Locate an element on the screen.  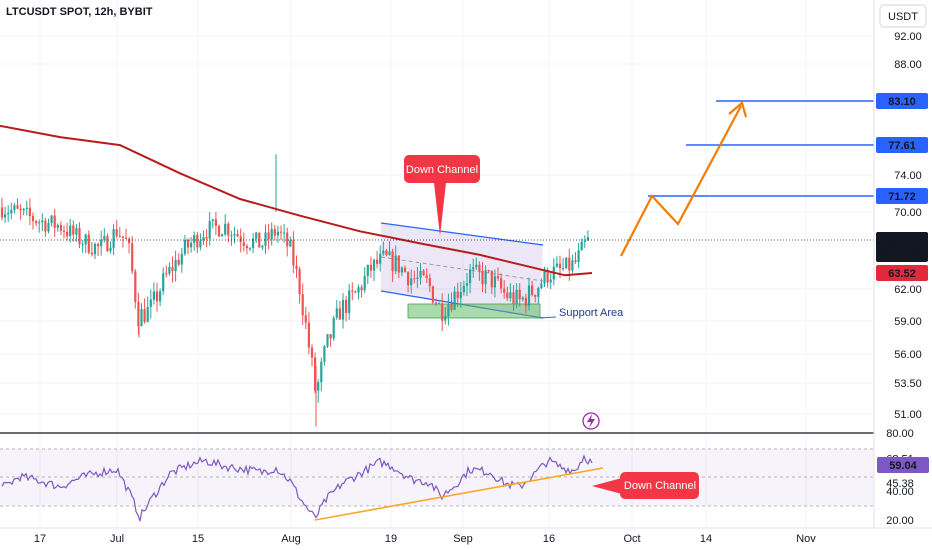
currency-button: USDT is located at coordinates (903, 16).